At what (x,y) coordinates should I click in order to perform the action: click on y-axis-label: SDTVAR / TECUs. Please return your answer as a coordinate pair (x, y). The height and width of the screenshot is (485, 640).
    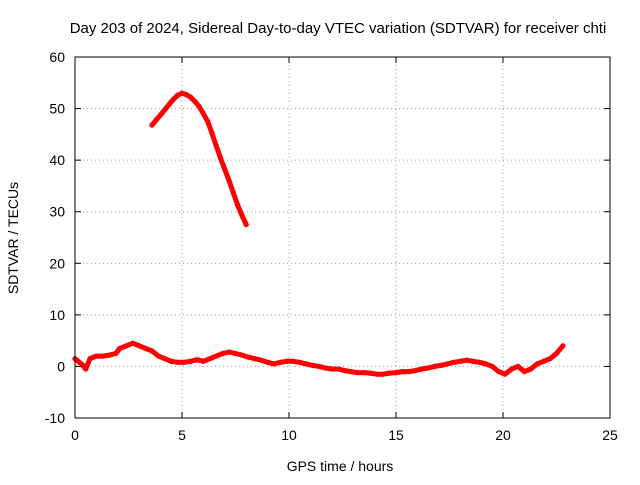
    Looking at the image, I should click on (13, 238).